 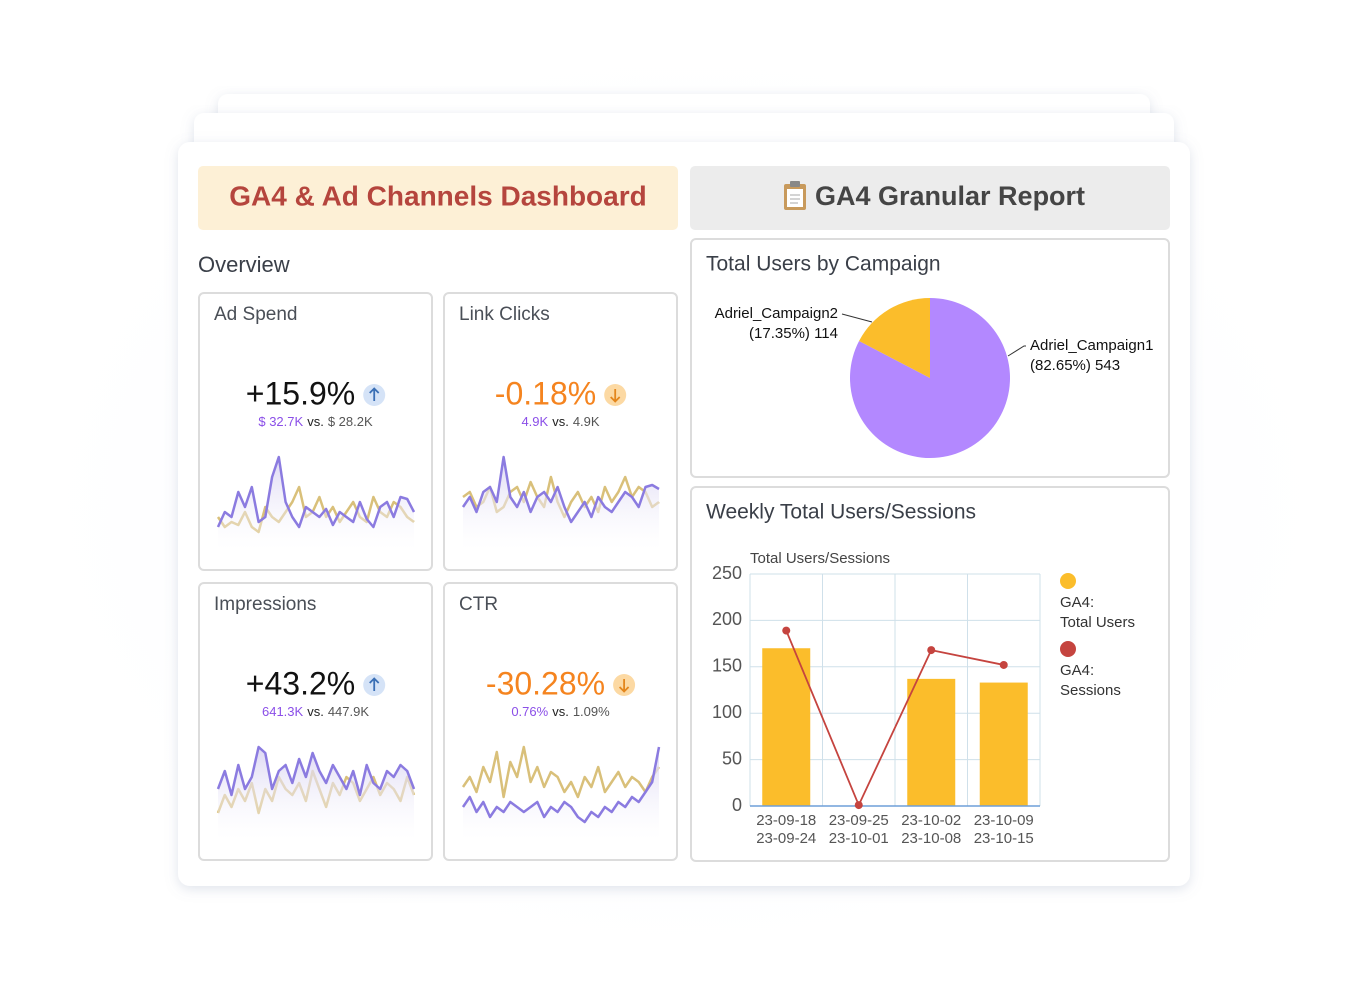 I want to click on kpi-previous: 447.9K, so click(x=349, y=711).